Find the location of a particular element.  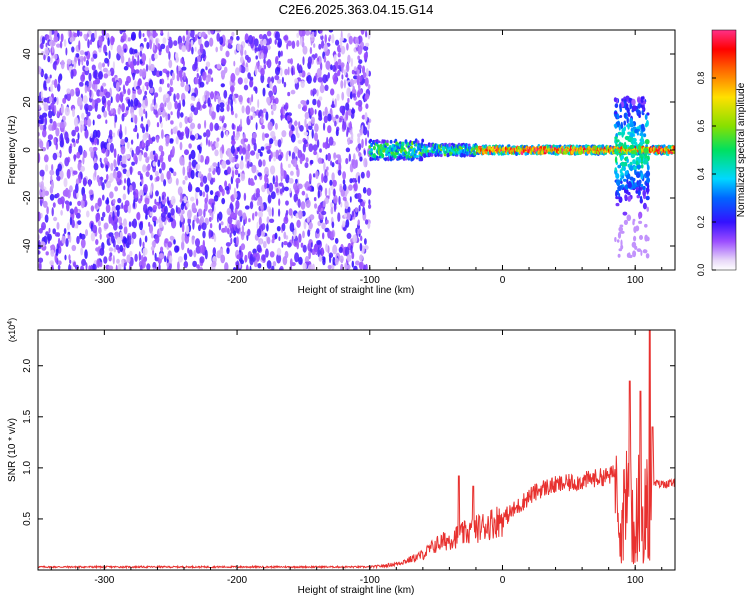

figure-title: C2E6.2025.363.04.15.G14 is located at coordinates (356, 9).